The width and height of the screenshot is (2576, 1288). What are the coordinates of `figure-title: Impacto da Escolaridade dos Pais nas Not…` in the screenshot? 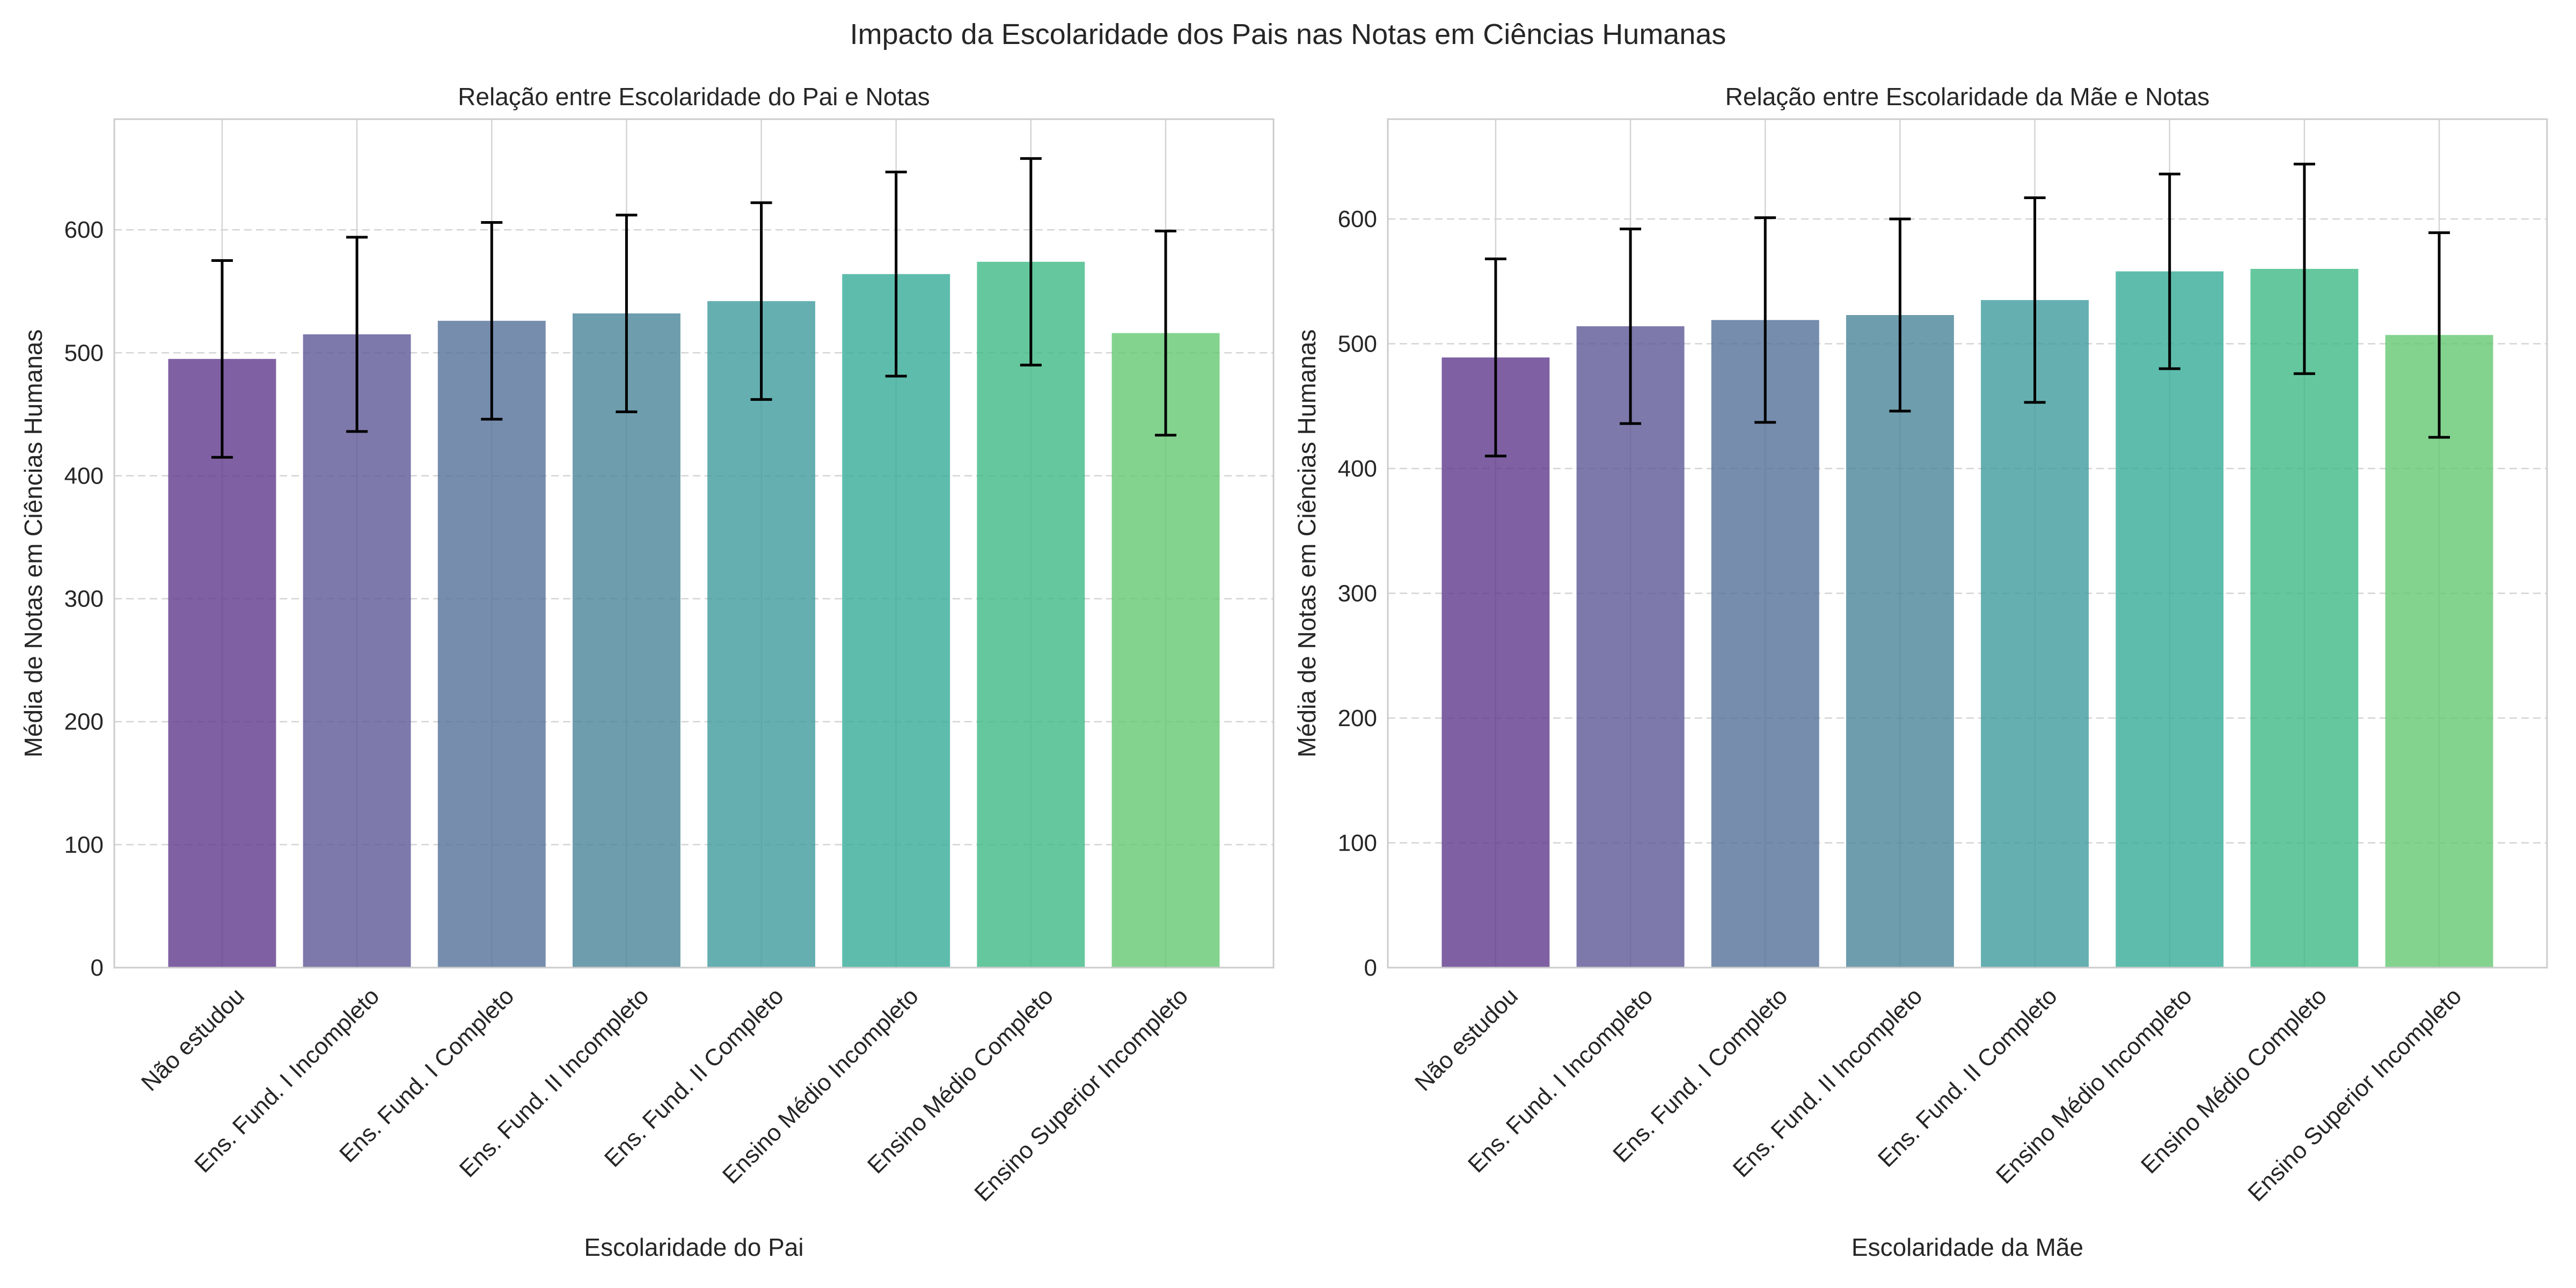 It's located at (1288, 34).